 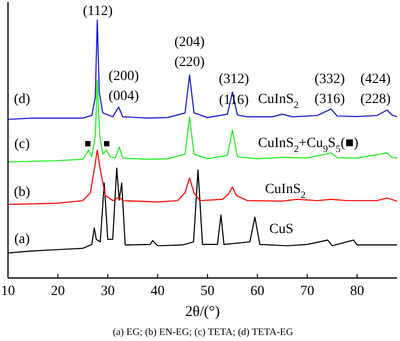 I want to click on x-tick-label: 40, so click(x=157, y=291).